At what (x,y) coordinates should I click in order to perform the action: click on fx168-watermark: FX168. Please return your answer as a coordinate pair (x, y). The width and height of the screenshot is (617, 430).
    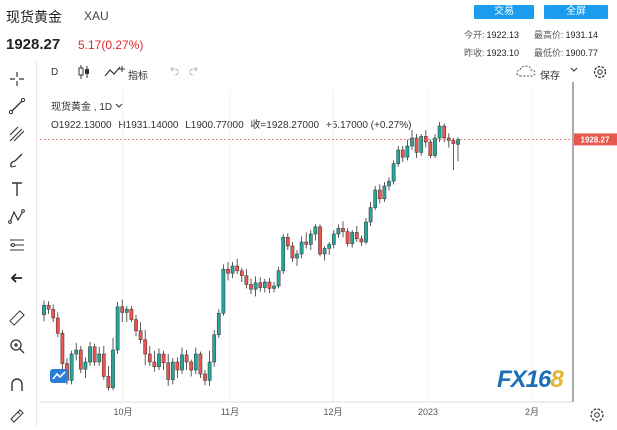
    Looking at the image, I should click on (530, 379).